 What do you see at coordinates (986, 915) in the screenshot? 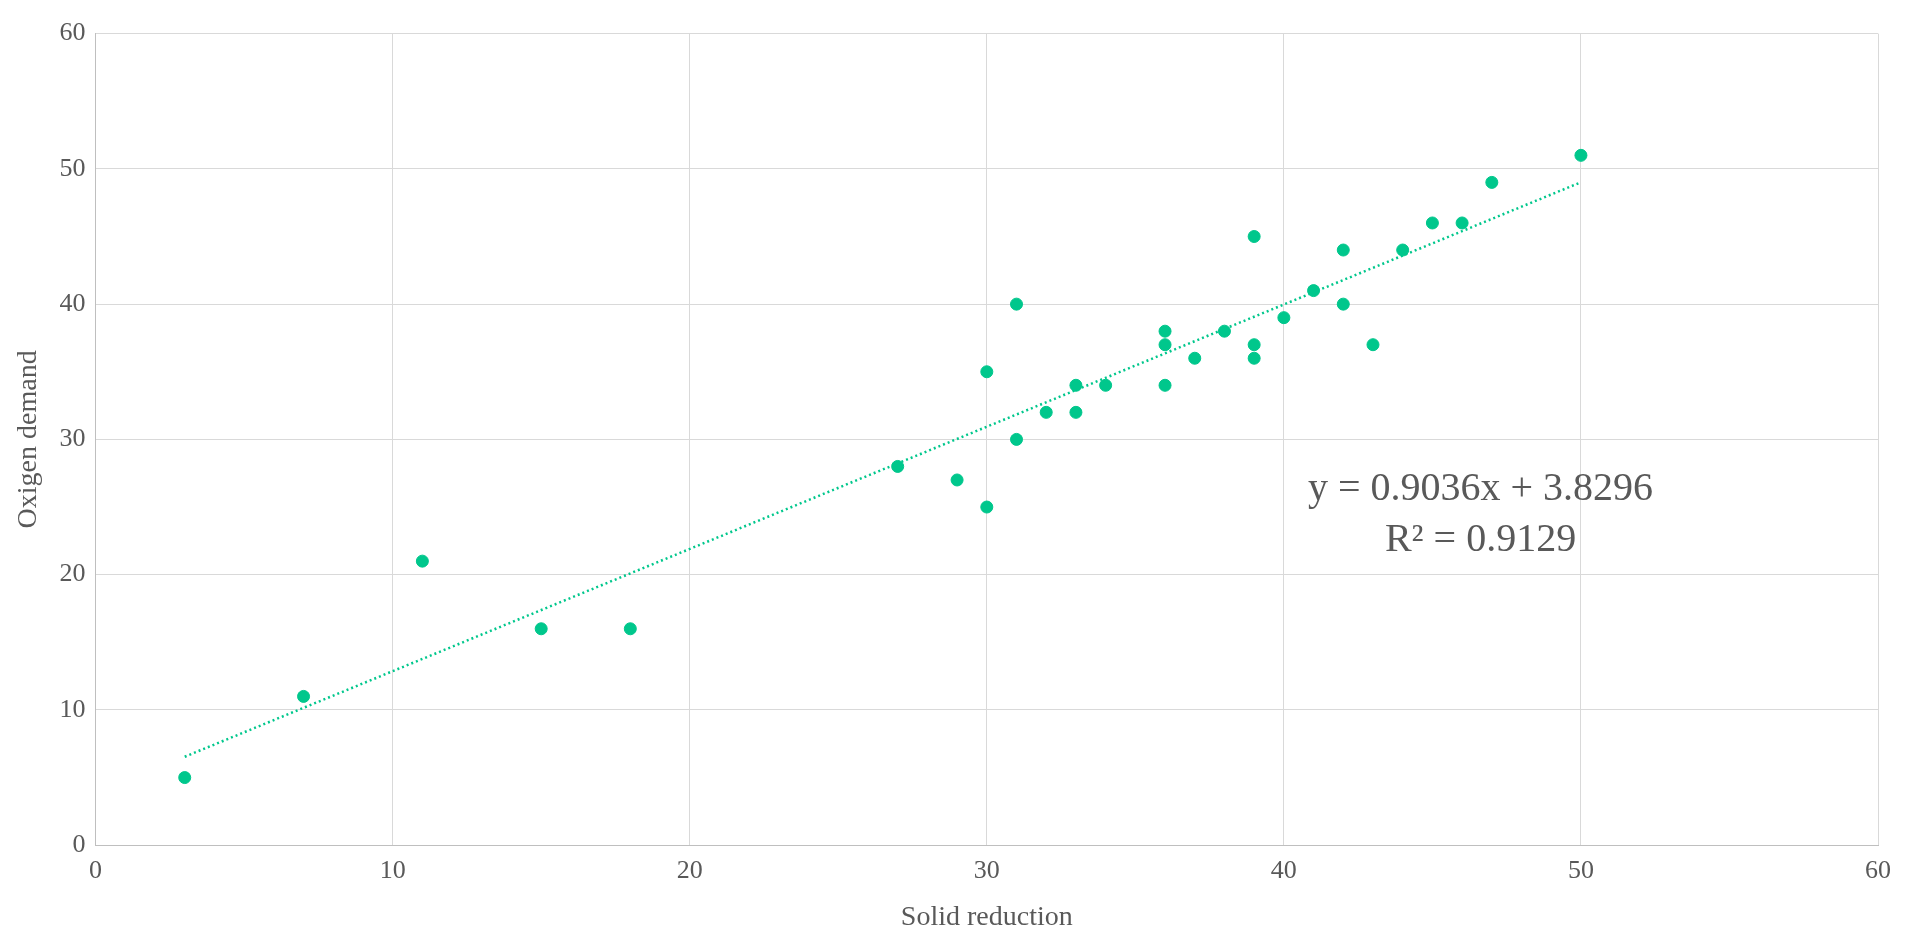
I see `x-axis-title: Solid reduction` at bounding box center [986, 915].